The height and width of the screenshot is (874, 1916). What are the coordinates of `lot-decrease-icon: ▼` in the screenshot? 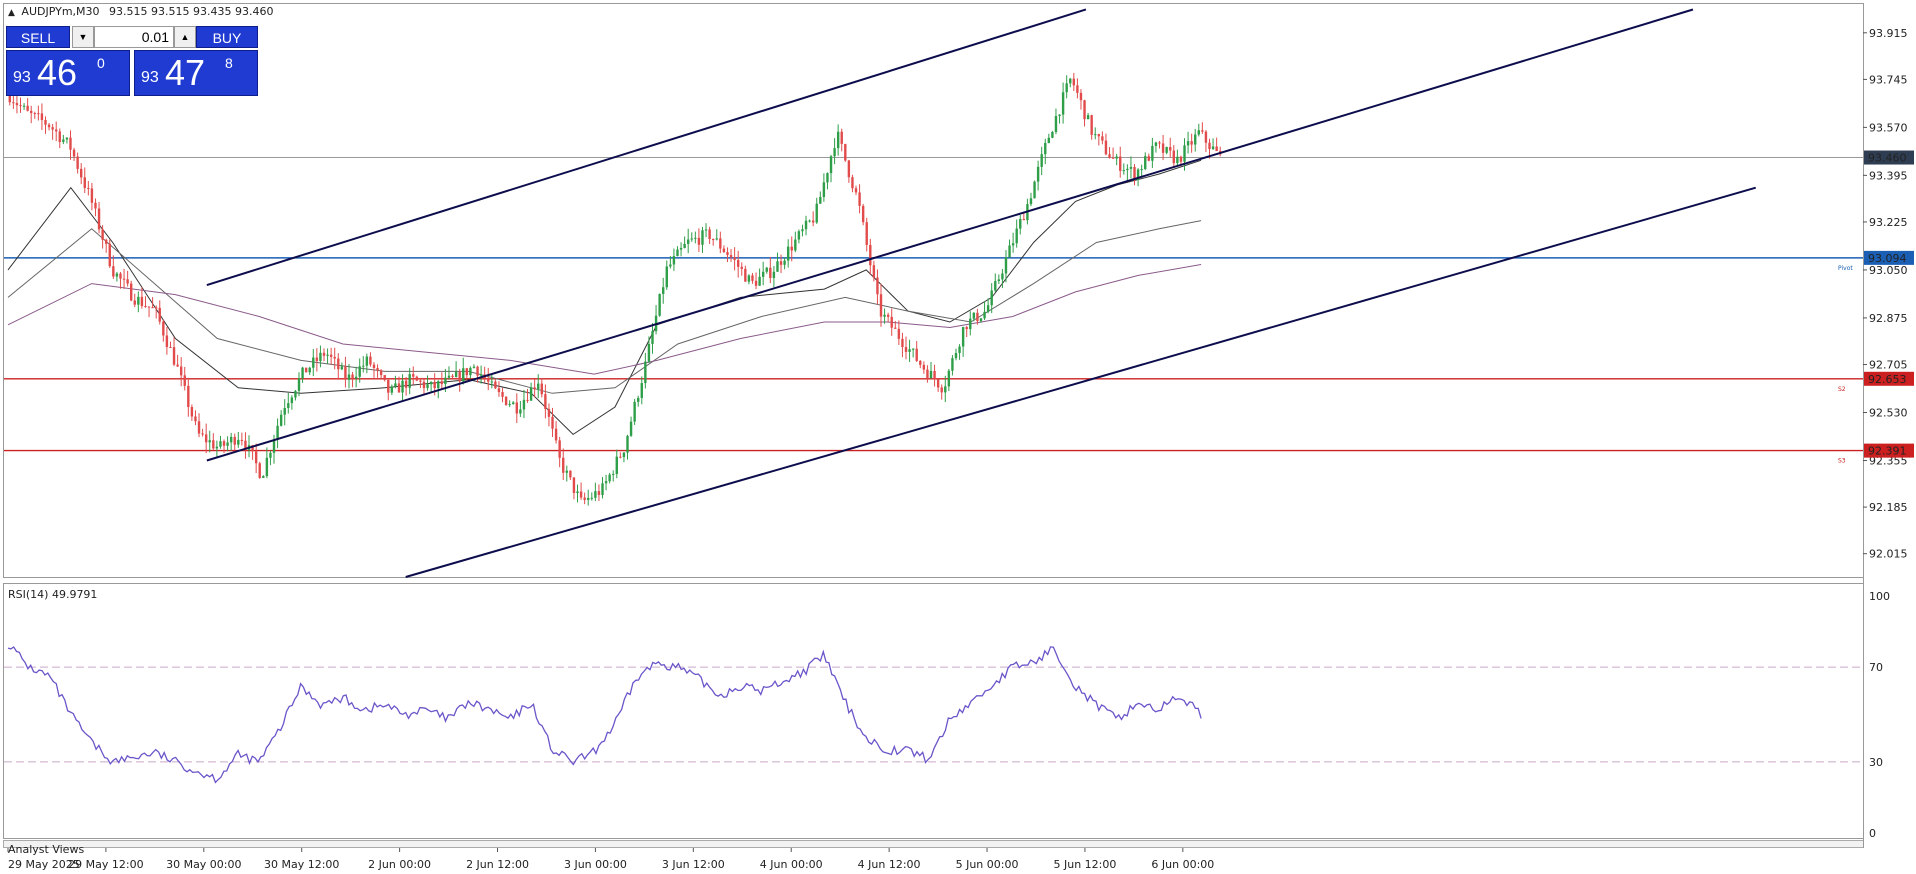 It's located at (83, 37).